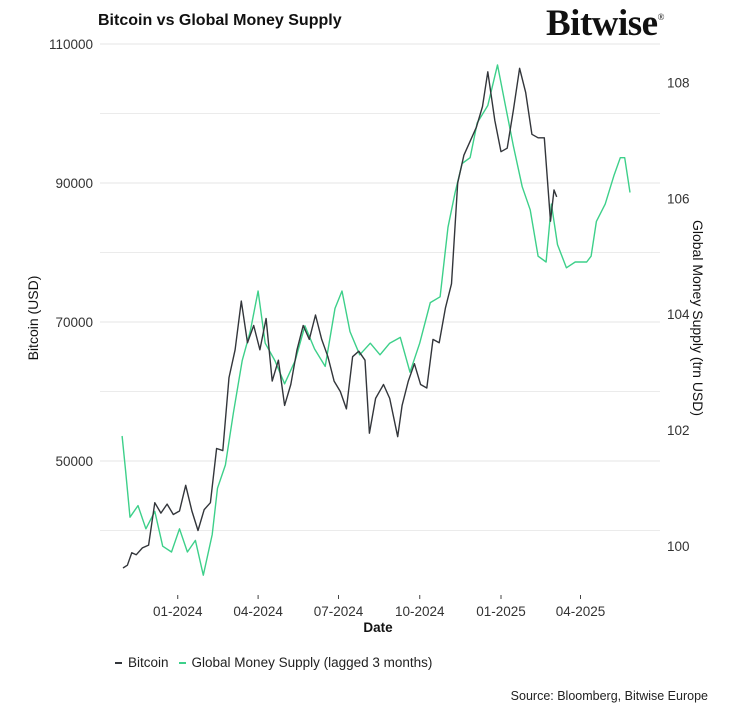 The image size is (734, 717). What do you see at coordinates (312, 662) in the screenshot?
I see `legend-label-money-supply: Global Money Supply (lagged 3 months)` at bounding box center [312, 662].